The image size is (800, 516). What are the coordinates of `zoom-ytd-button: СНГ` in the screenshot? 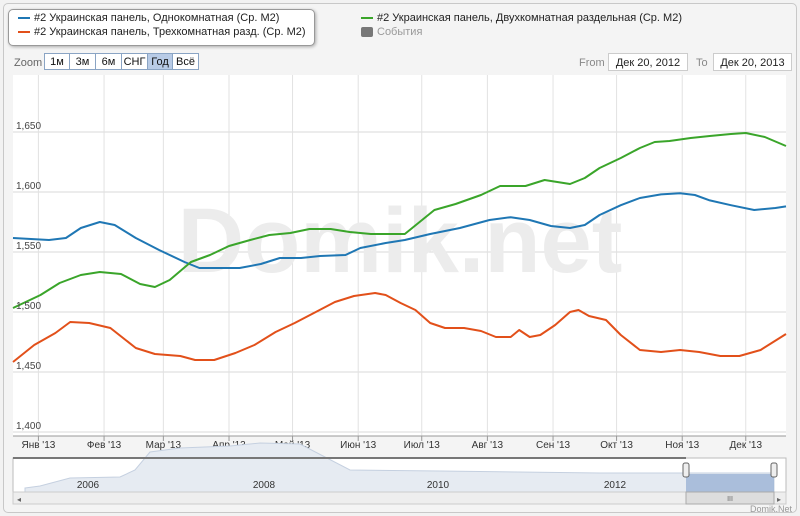 It's located at (134, 61).